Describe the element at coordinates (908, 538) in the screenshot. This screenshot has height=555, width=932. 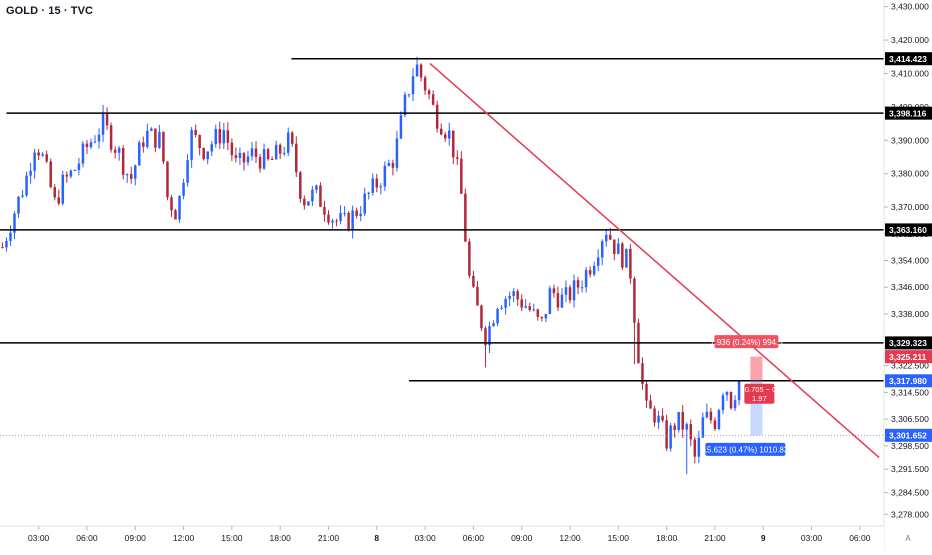
I see `auto-scale-button: A` at that location.